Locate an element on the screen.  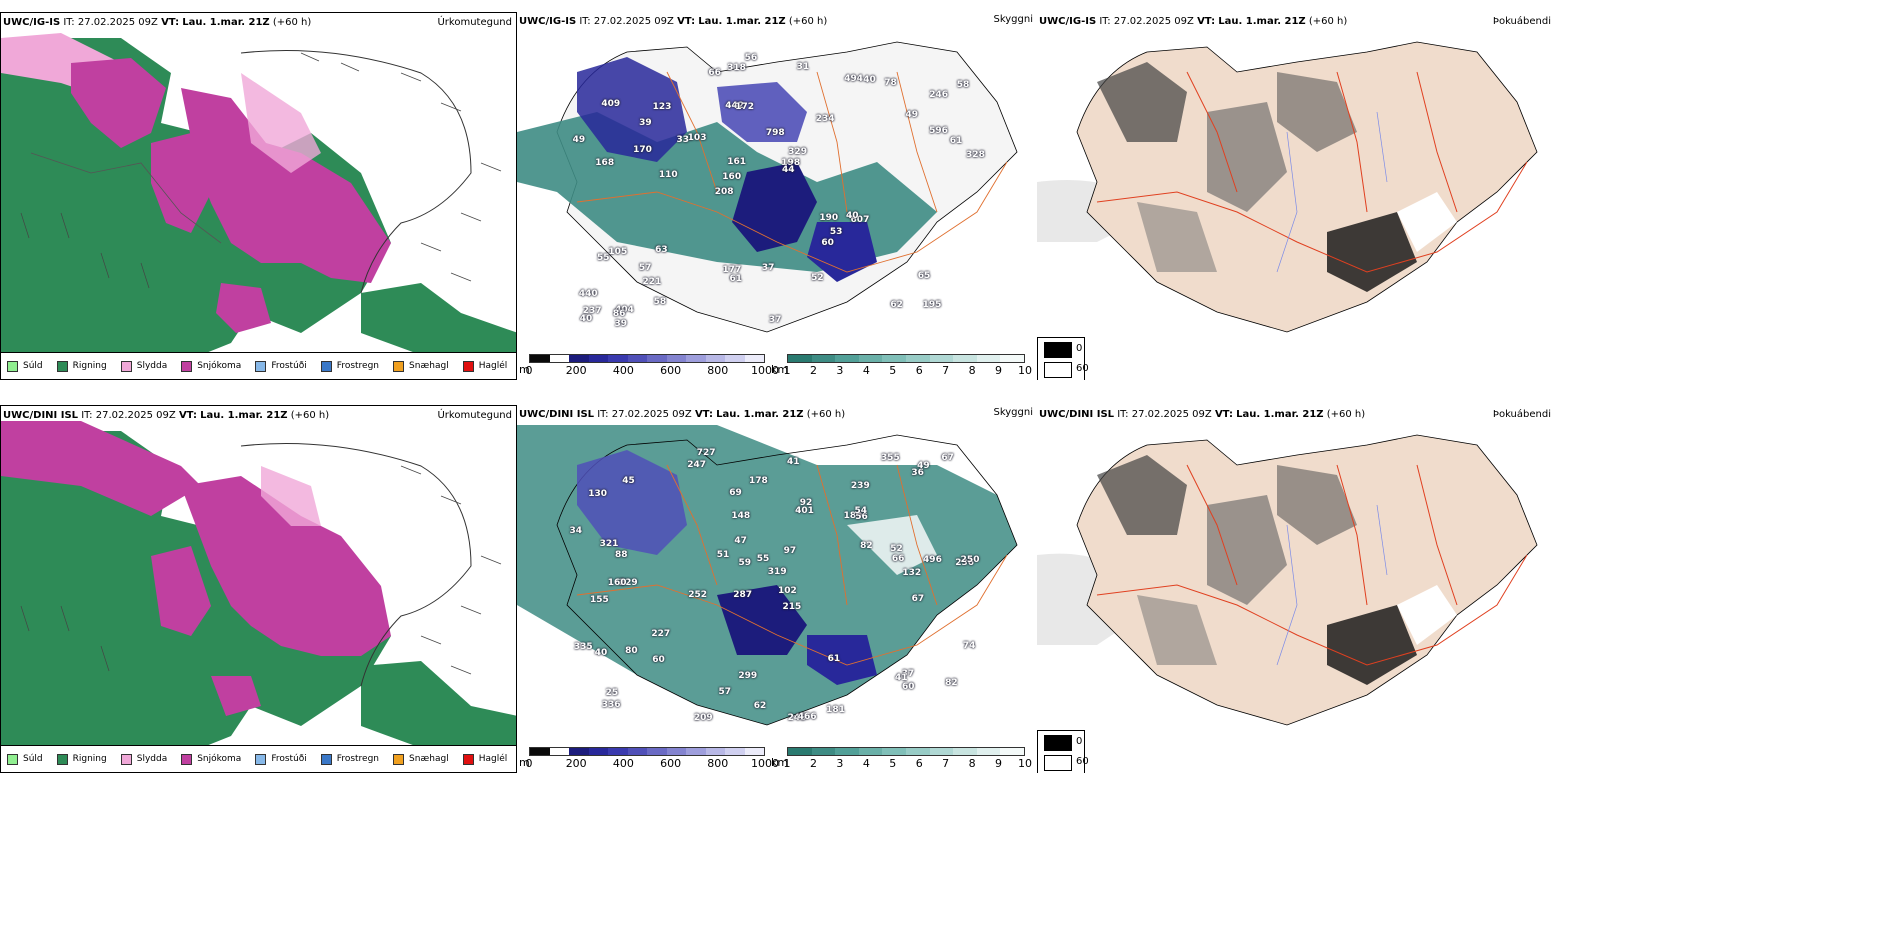
km-unit: km is located at coordinates (780, 369).